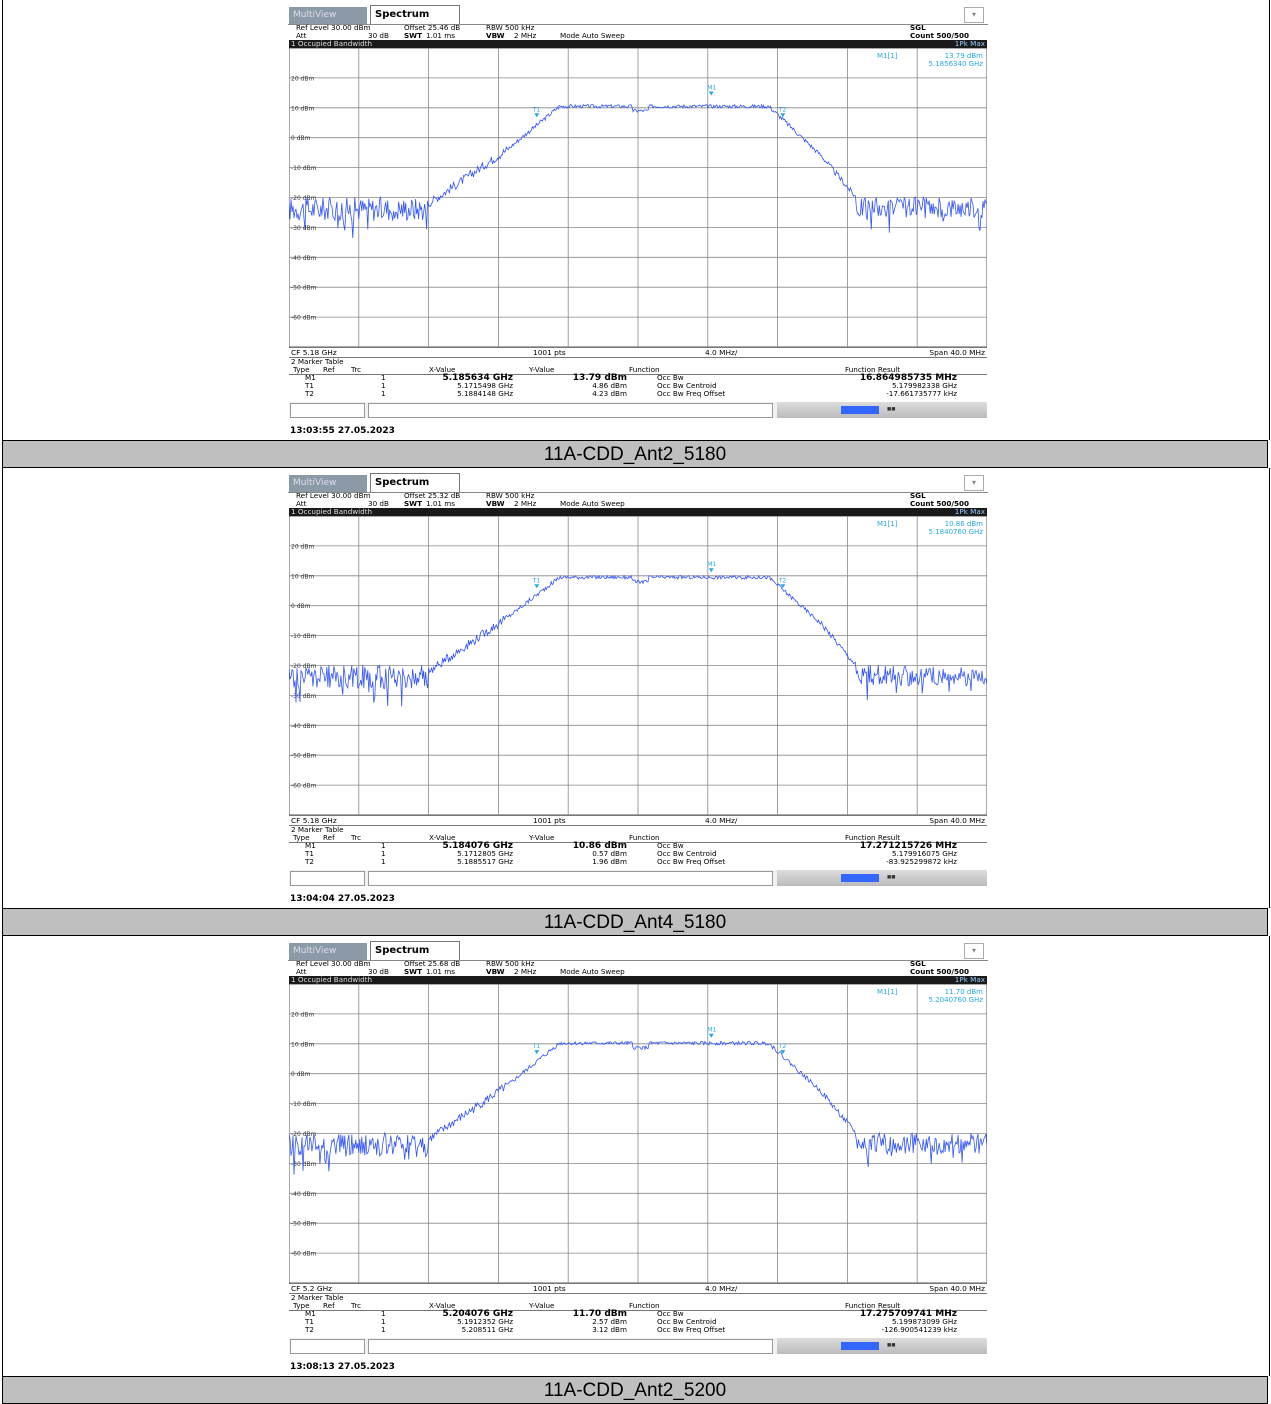 The image size is (1271, 1404). Describe the element at coordinates (887, 524) in the screenshot. I see `marker-readout-label: M1[1]` at that location.